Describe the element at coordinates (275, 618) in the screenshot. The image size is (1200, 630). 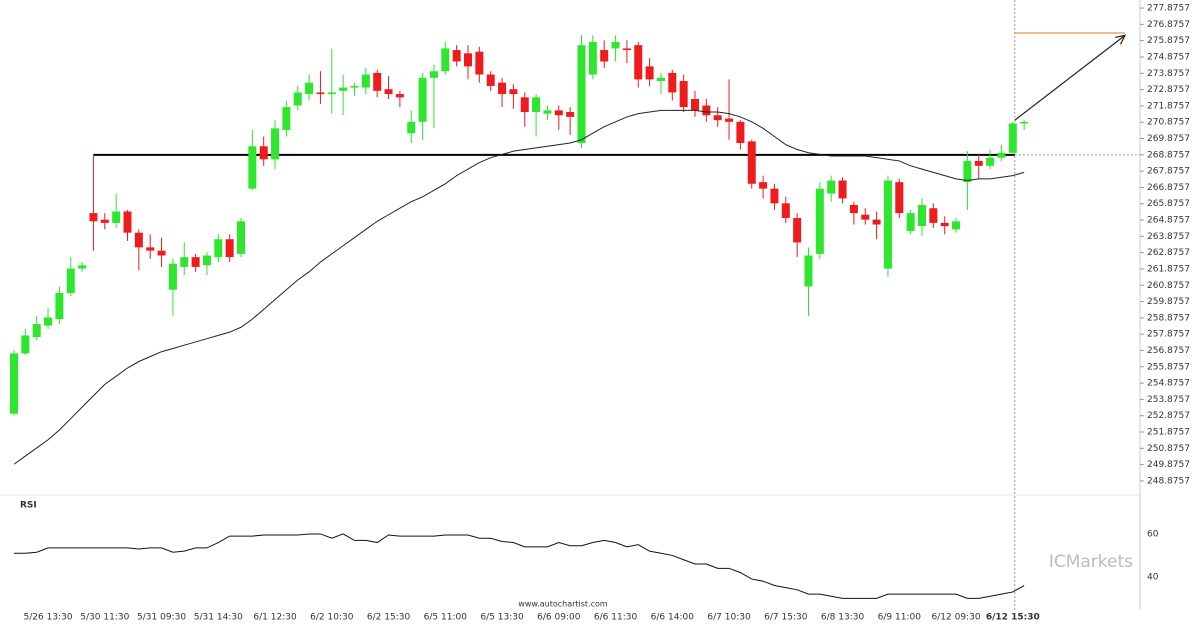
I see `x-tick-label: 6/1 12:30` at that location.